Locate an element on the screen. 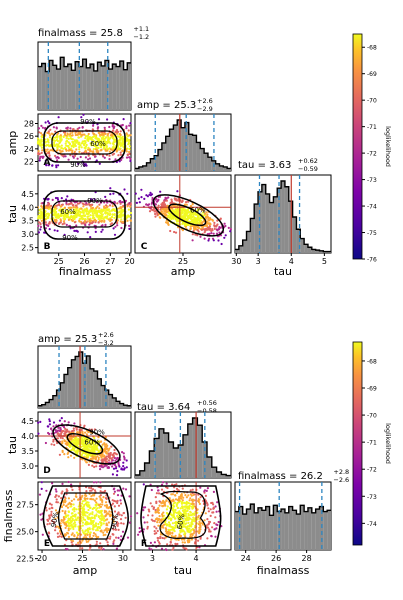  fig1-tau-title: tau = 3.63 is located at coordinates (264, 165).